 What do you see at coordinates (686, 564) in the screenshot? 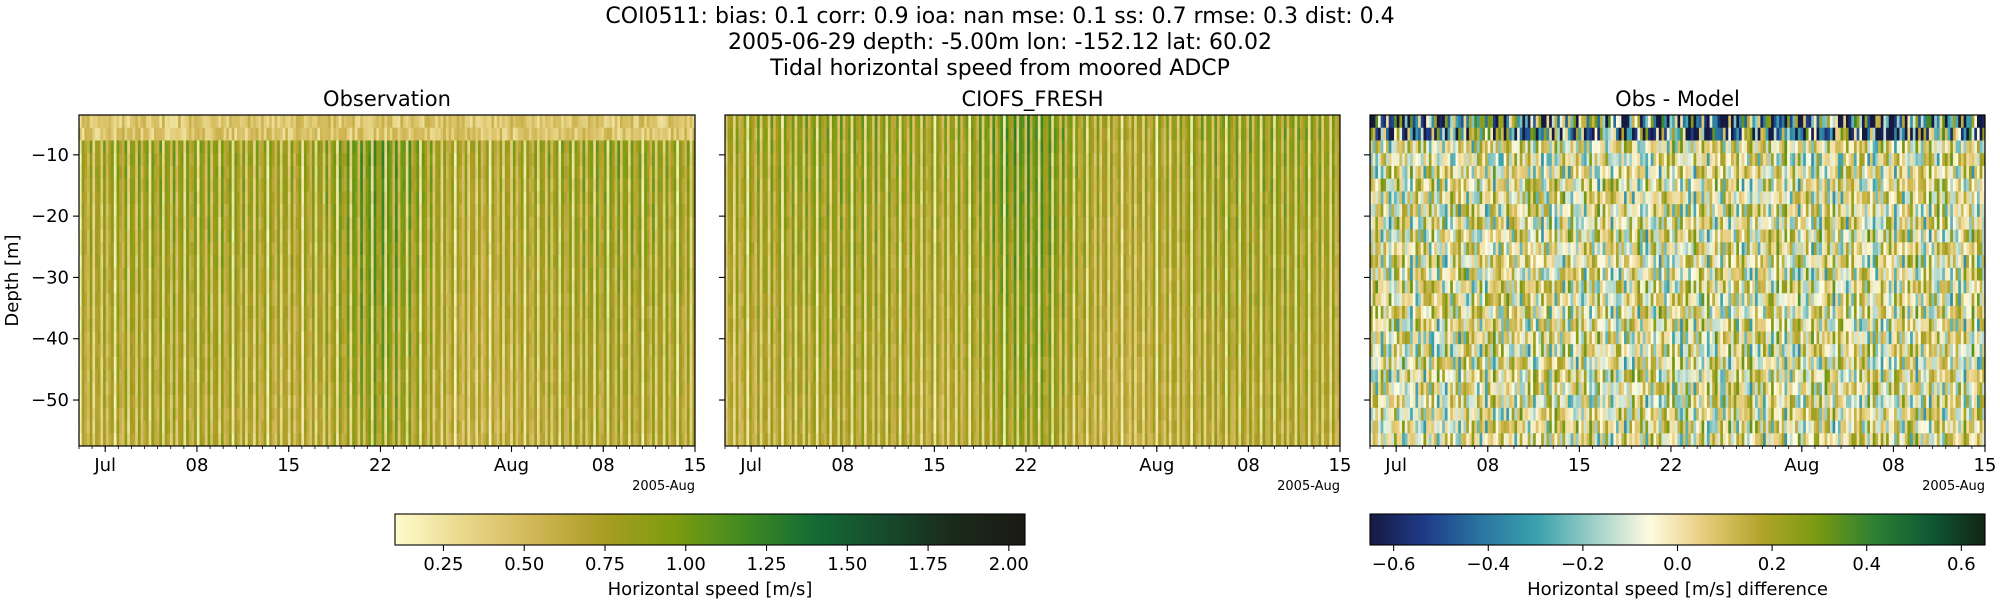
I see `colorbar-tick-label: 1.00` at bounding box center [686, 564].